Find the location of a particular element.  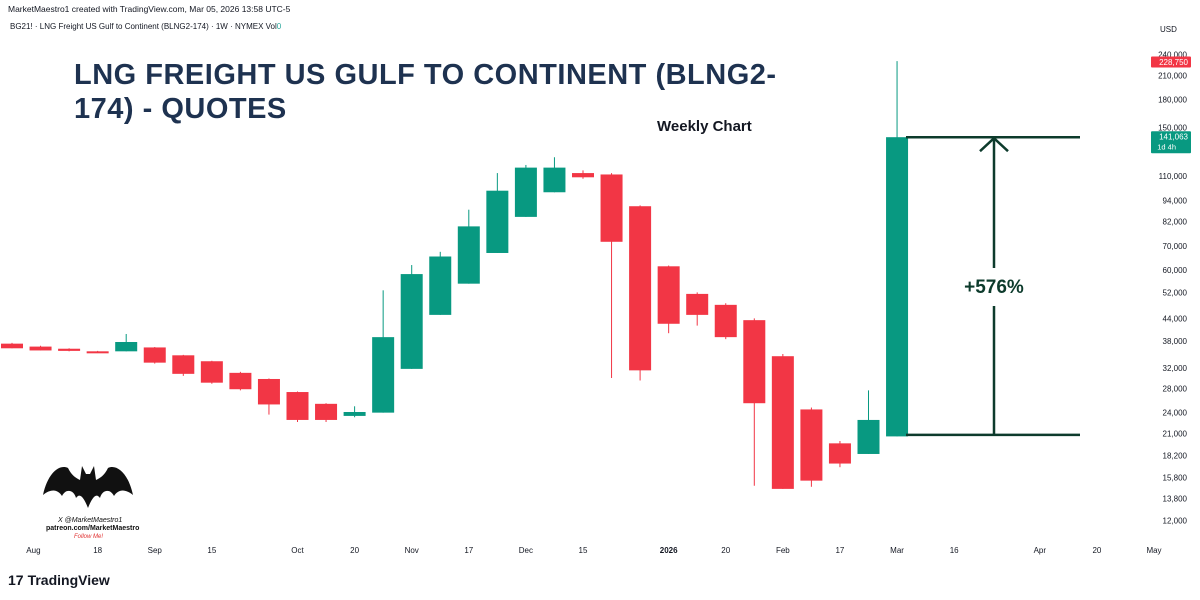

price-tag-label: 228,750 is located at coordinates (1173, 62).